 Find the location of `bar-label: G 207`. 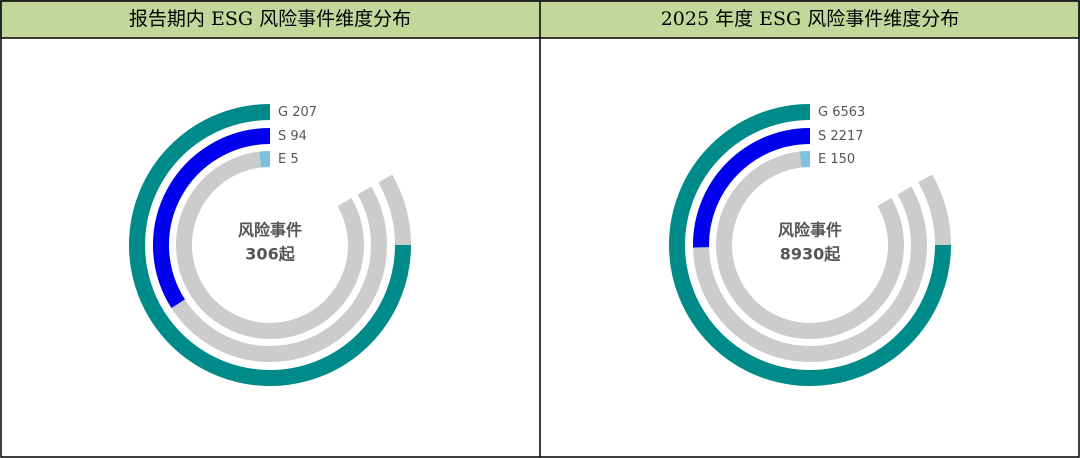

bar-label: G 207 is located at coordinates (297, 112).